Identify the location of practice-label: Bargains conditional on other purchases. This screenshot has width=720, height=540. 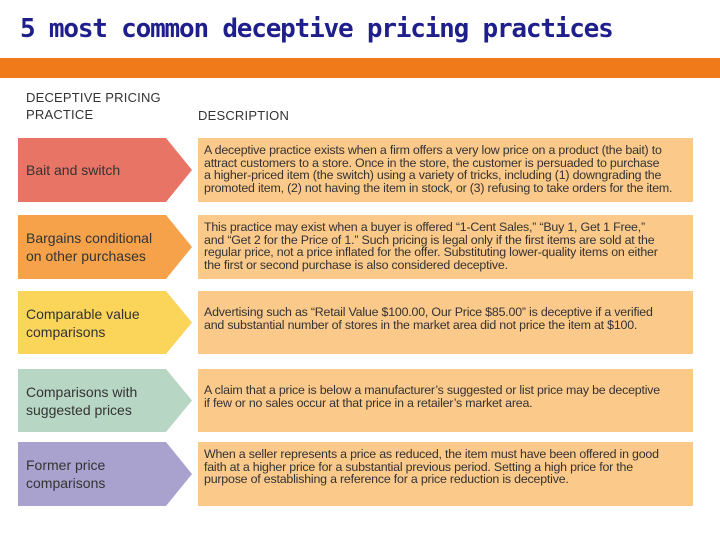
(96, 247).